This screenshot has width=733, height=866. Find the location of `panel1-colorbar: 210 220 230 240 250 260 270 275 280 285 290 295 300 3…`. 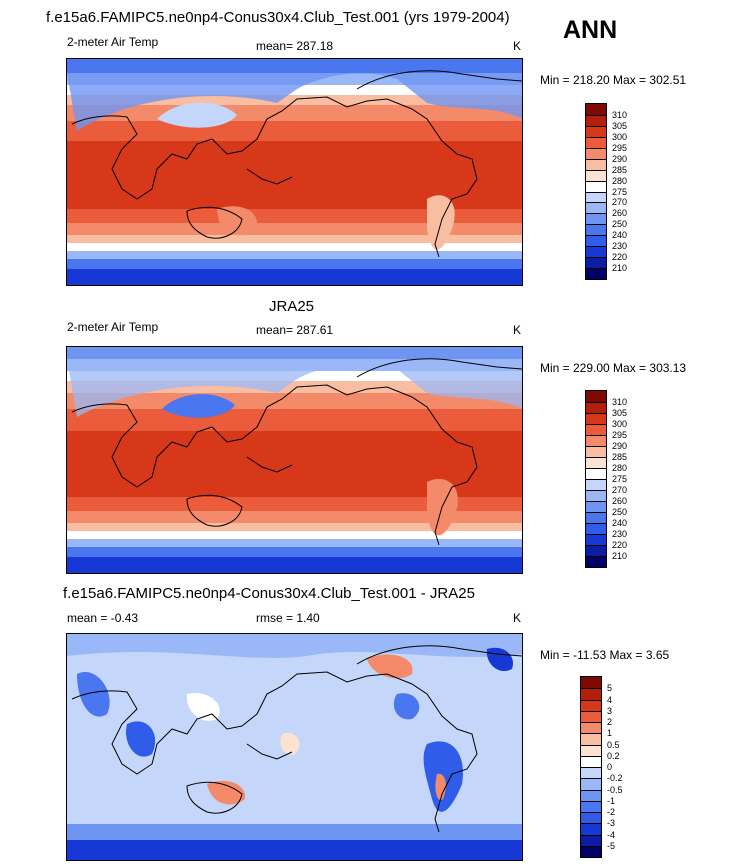

panel1-colorbar: 210 220 230 240 250 260 270 275 280 285 290 295 300 3… is located at coordinates (606, 191).